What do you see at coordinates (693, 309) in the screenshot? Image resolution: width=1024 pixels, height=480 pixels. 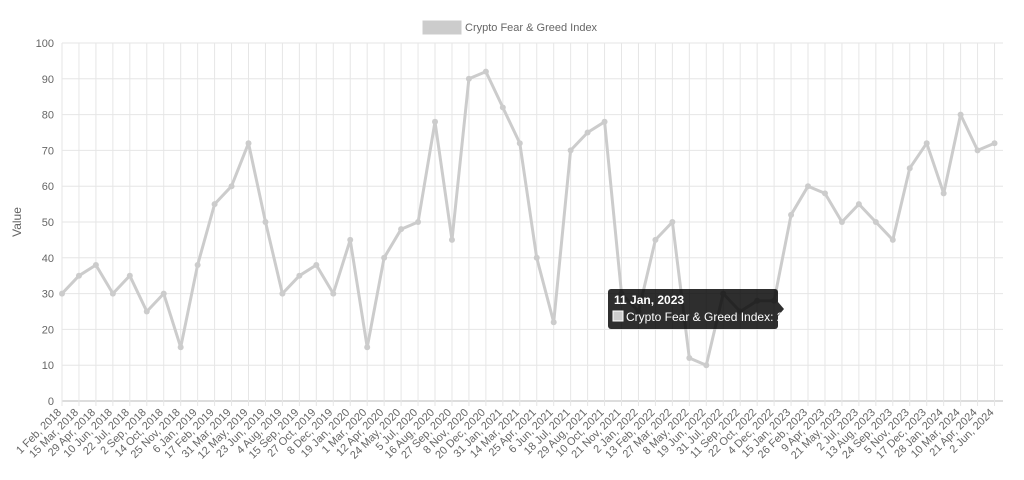 I see `tooltip-box` at bounding box center [693, 309].